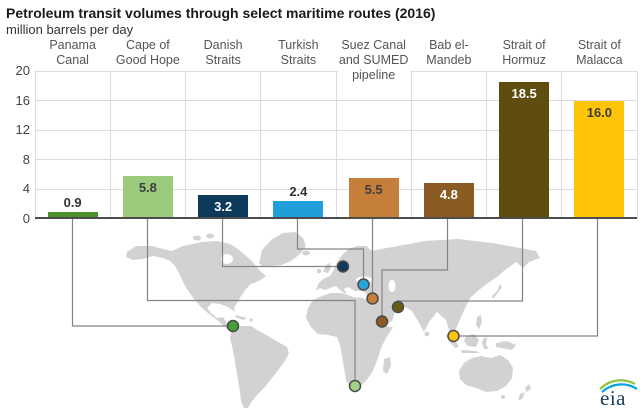 The height and width of the screenshot is (416, 640). I want to click on value-label-bab-el-mandeb: 4.8, so click(448, 195).